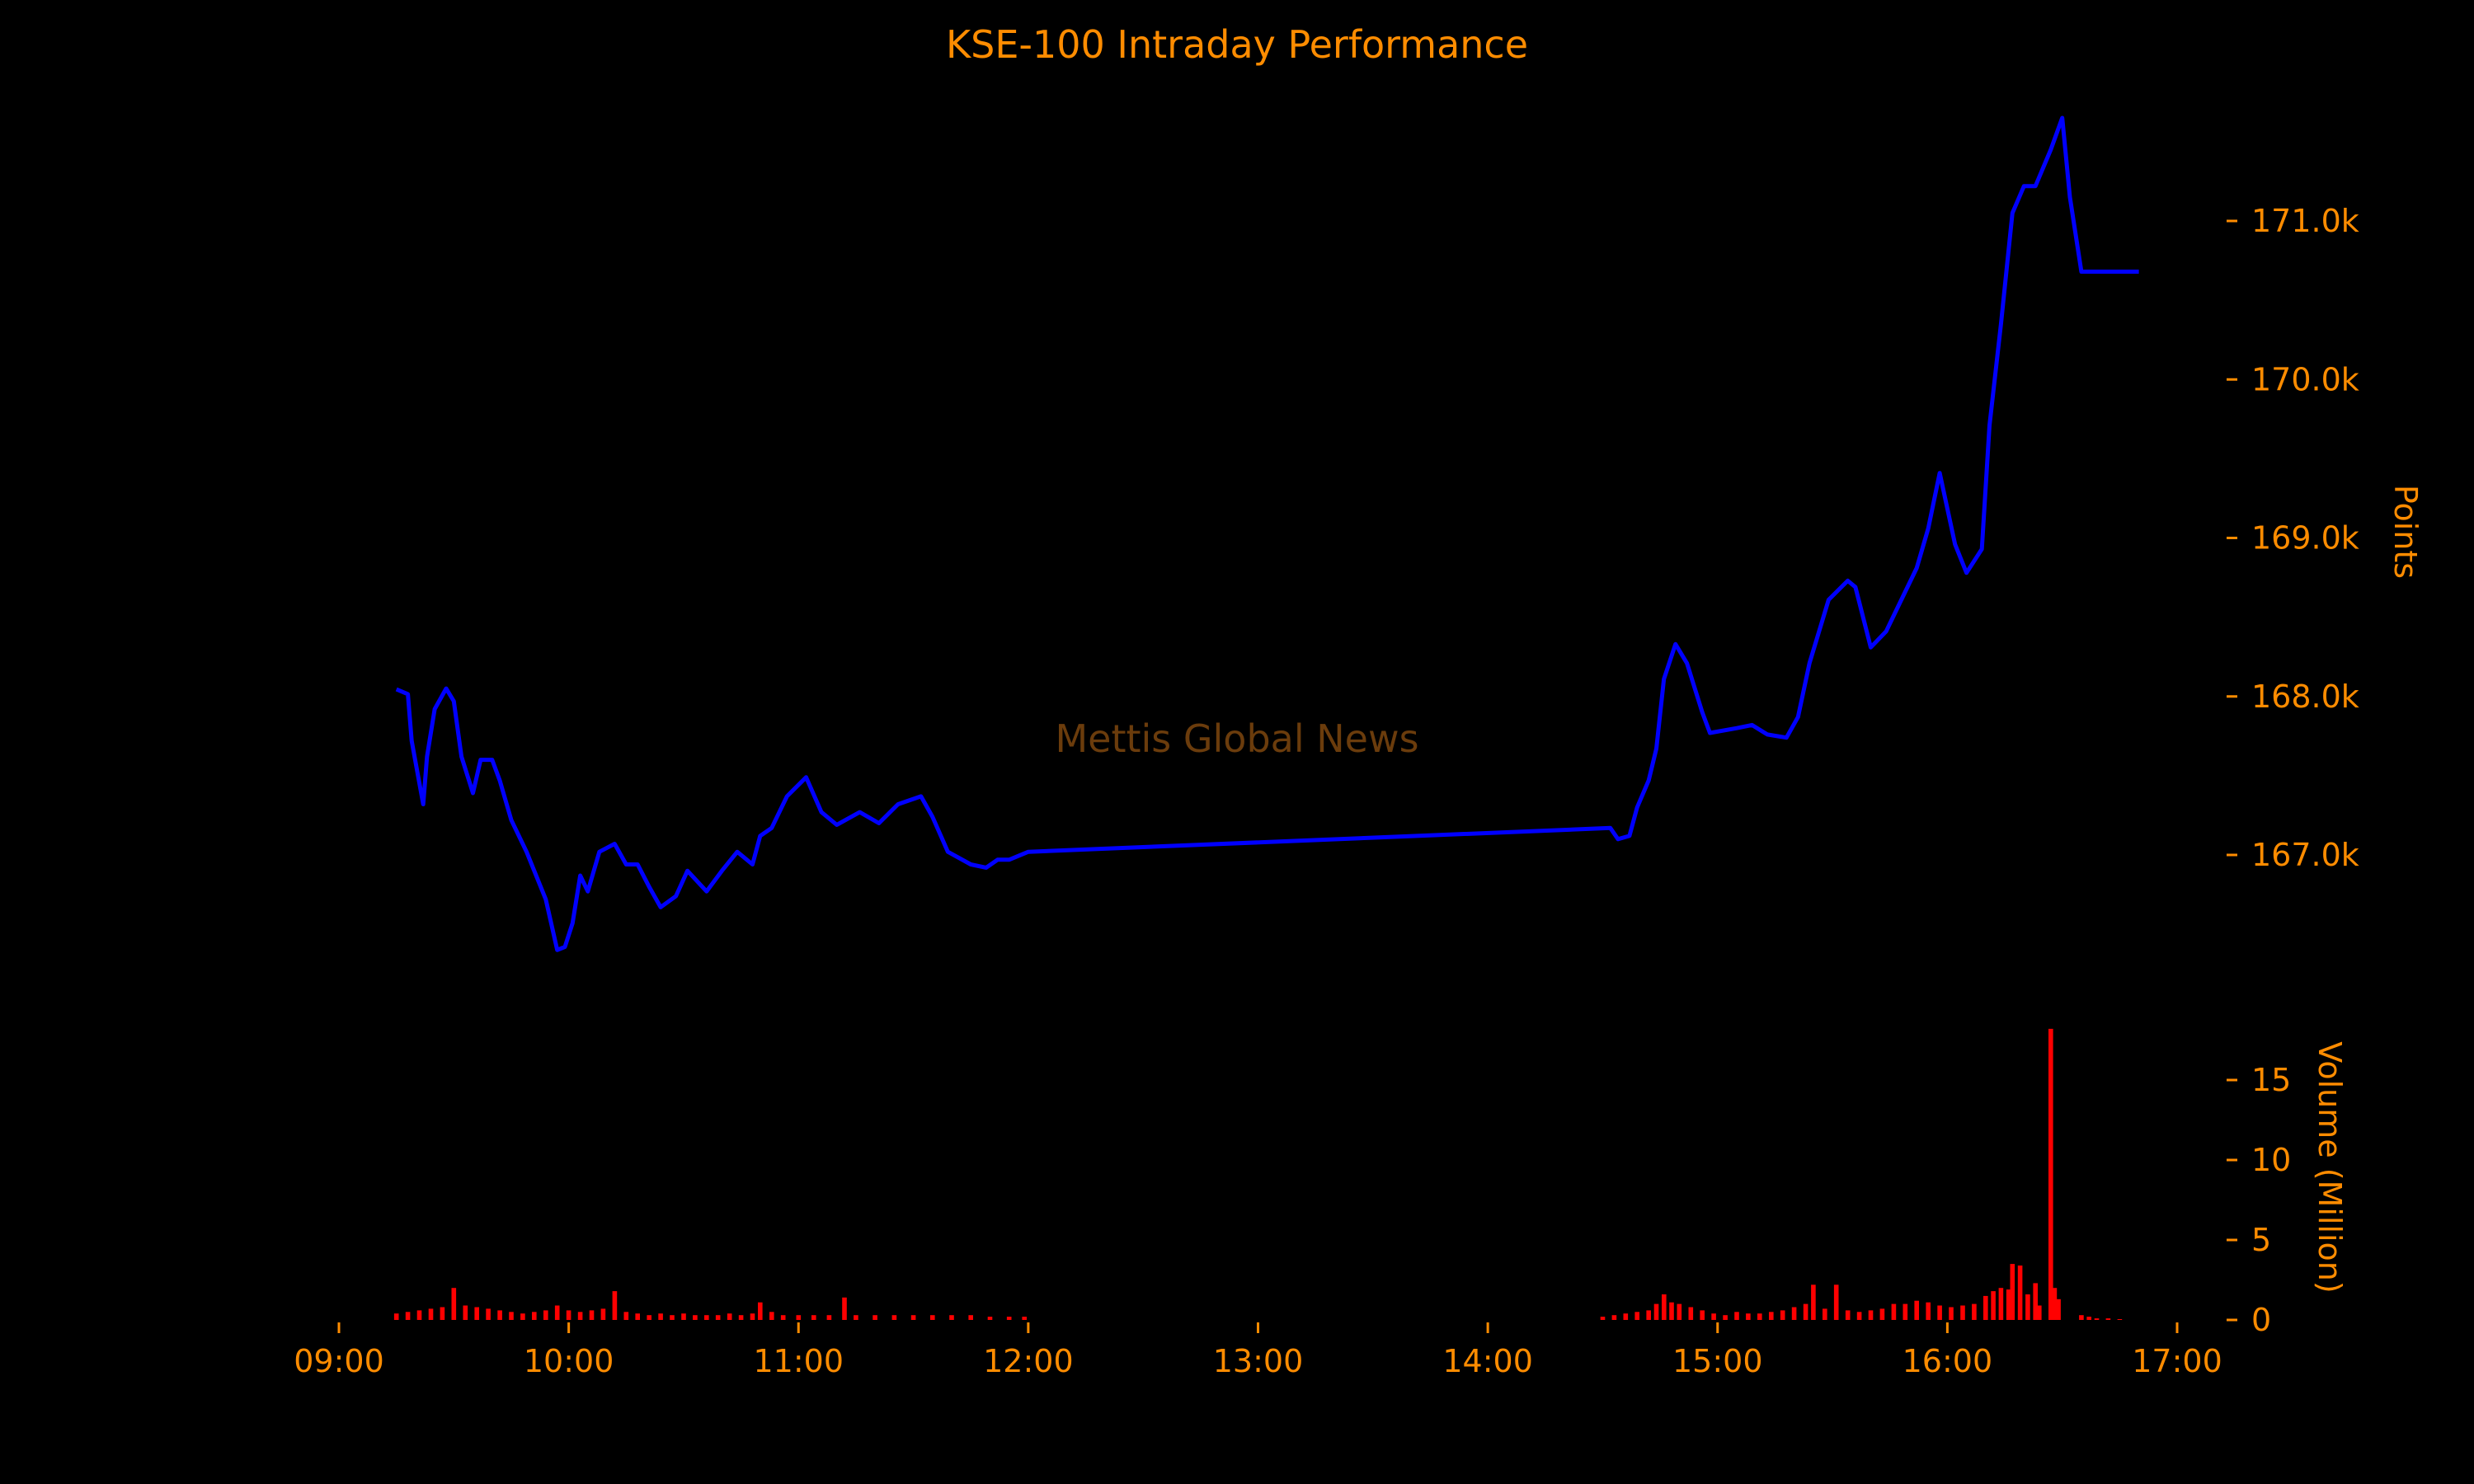 The width and height of the screenshot is (2474, 1484). Describe the element at coordinates (2305, 855) in the screenshot. I see `price-tick-label: 167.0k` at that location.